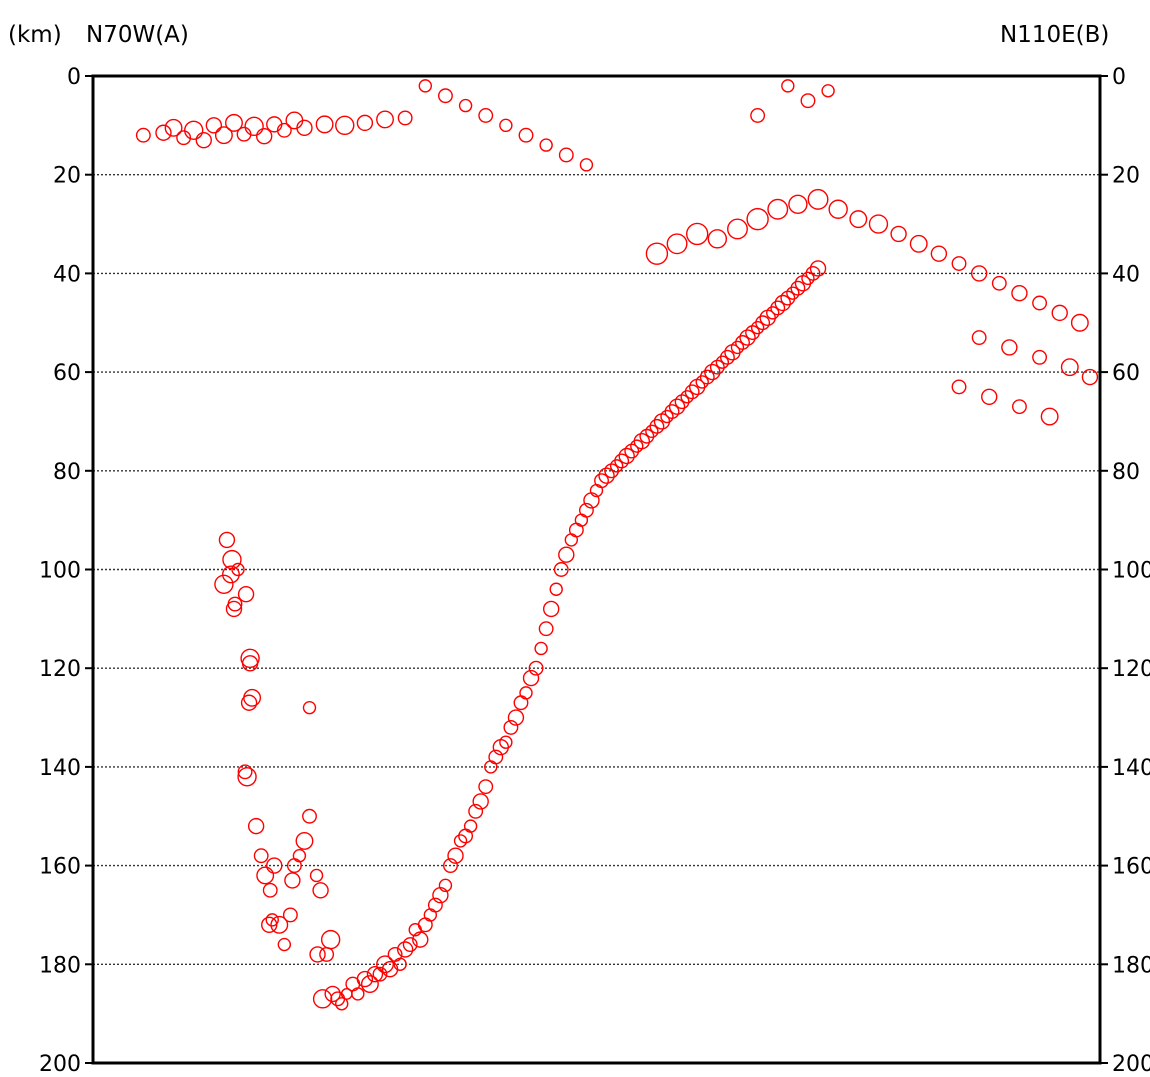 The width and height of the screenshot is (1150, 1077). I want to click on y-tick-label-right: 80, so click(1126, 472).